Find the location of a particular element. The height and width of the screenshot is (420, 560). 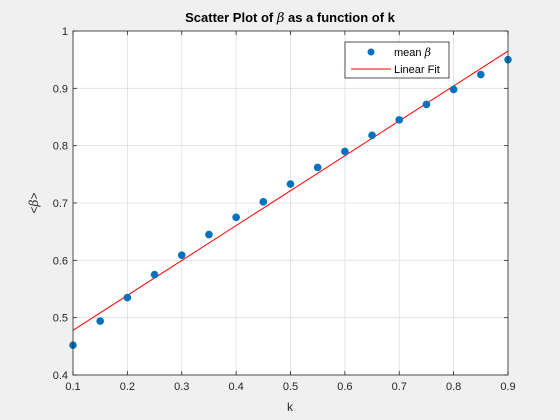

x-tick-label: 0.8 is located at coordinates (453, 387).